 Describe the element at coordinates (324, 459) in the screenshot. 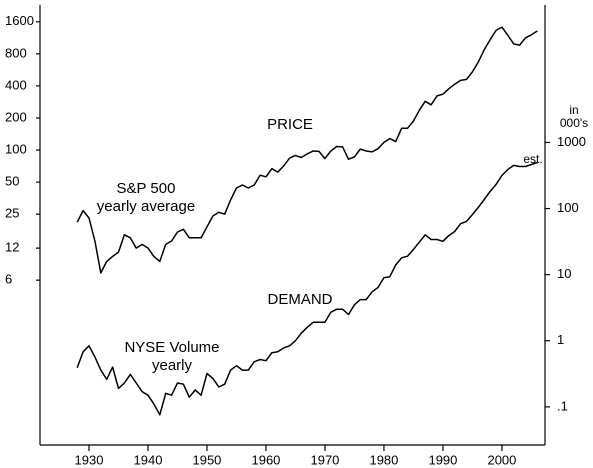

I see `x-tick-label: 1970` at that location.